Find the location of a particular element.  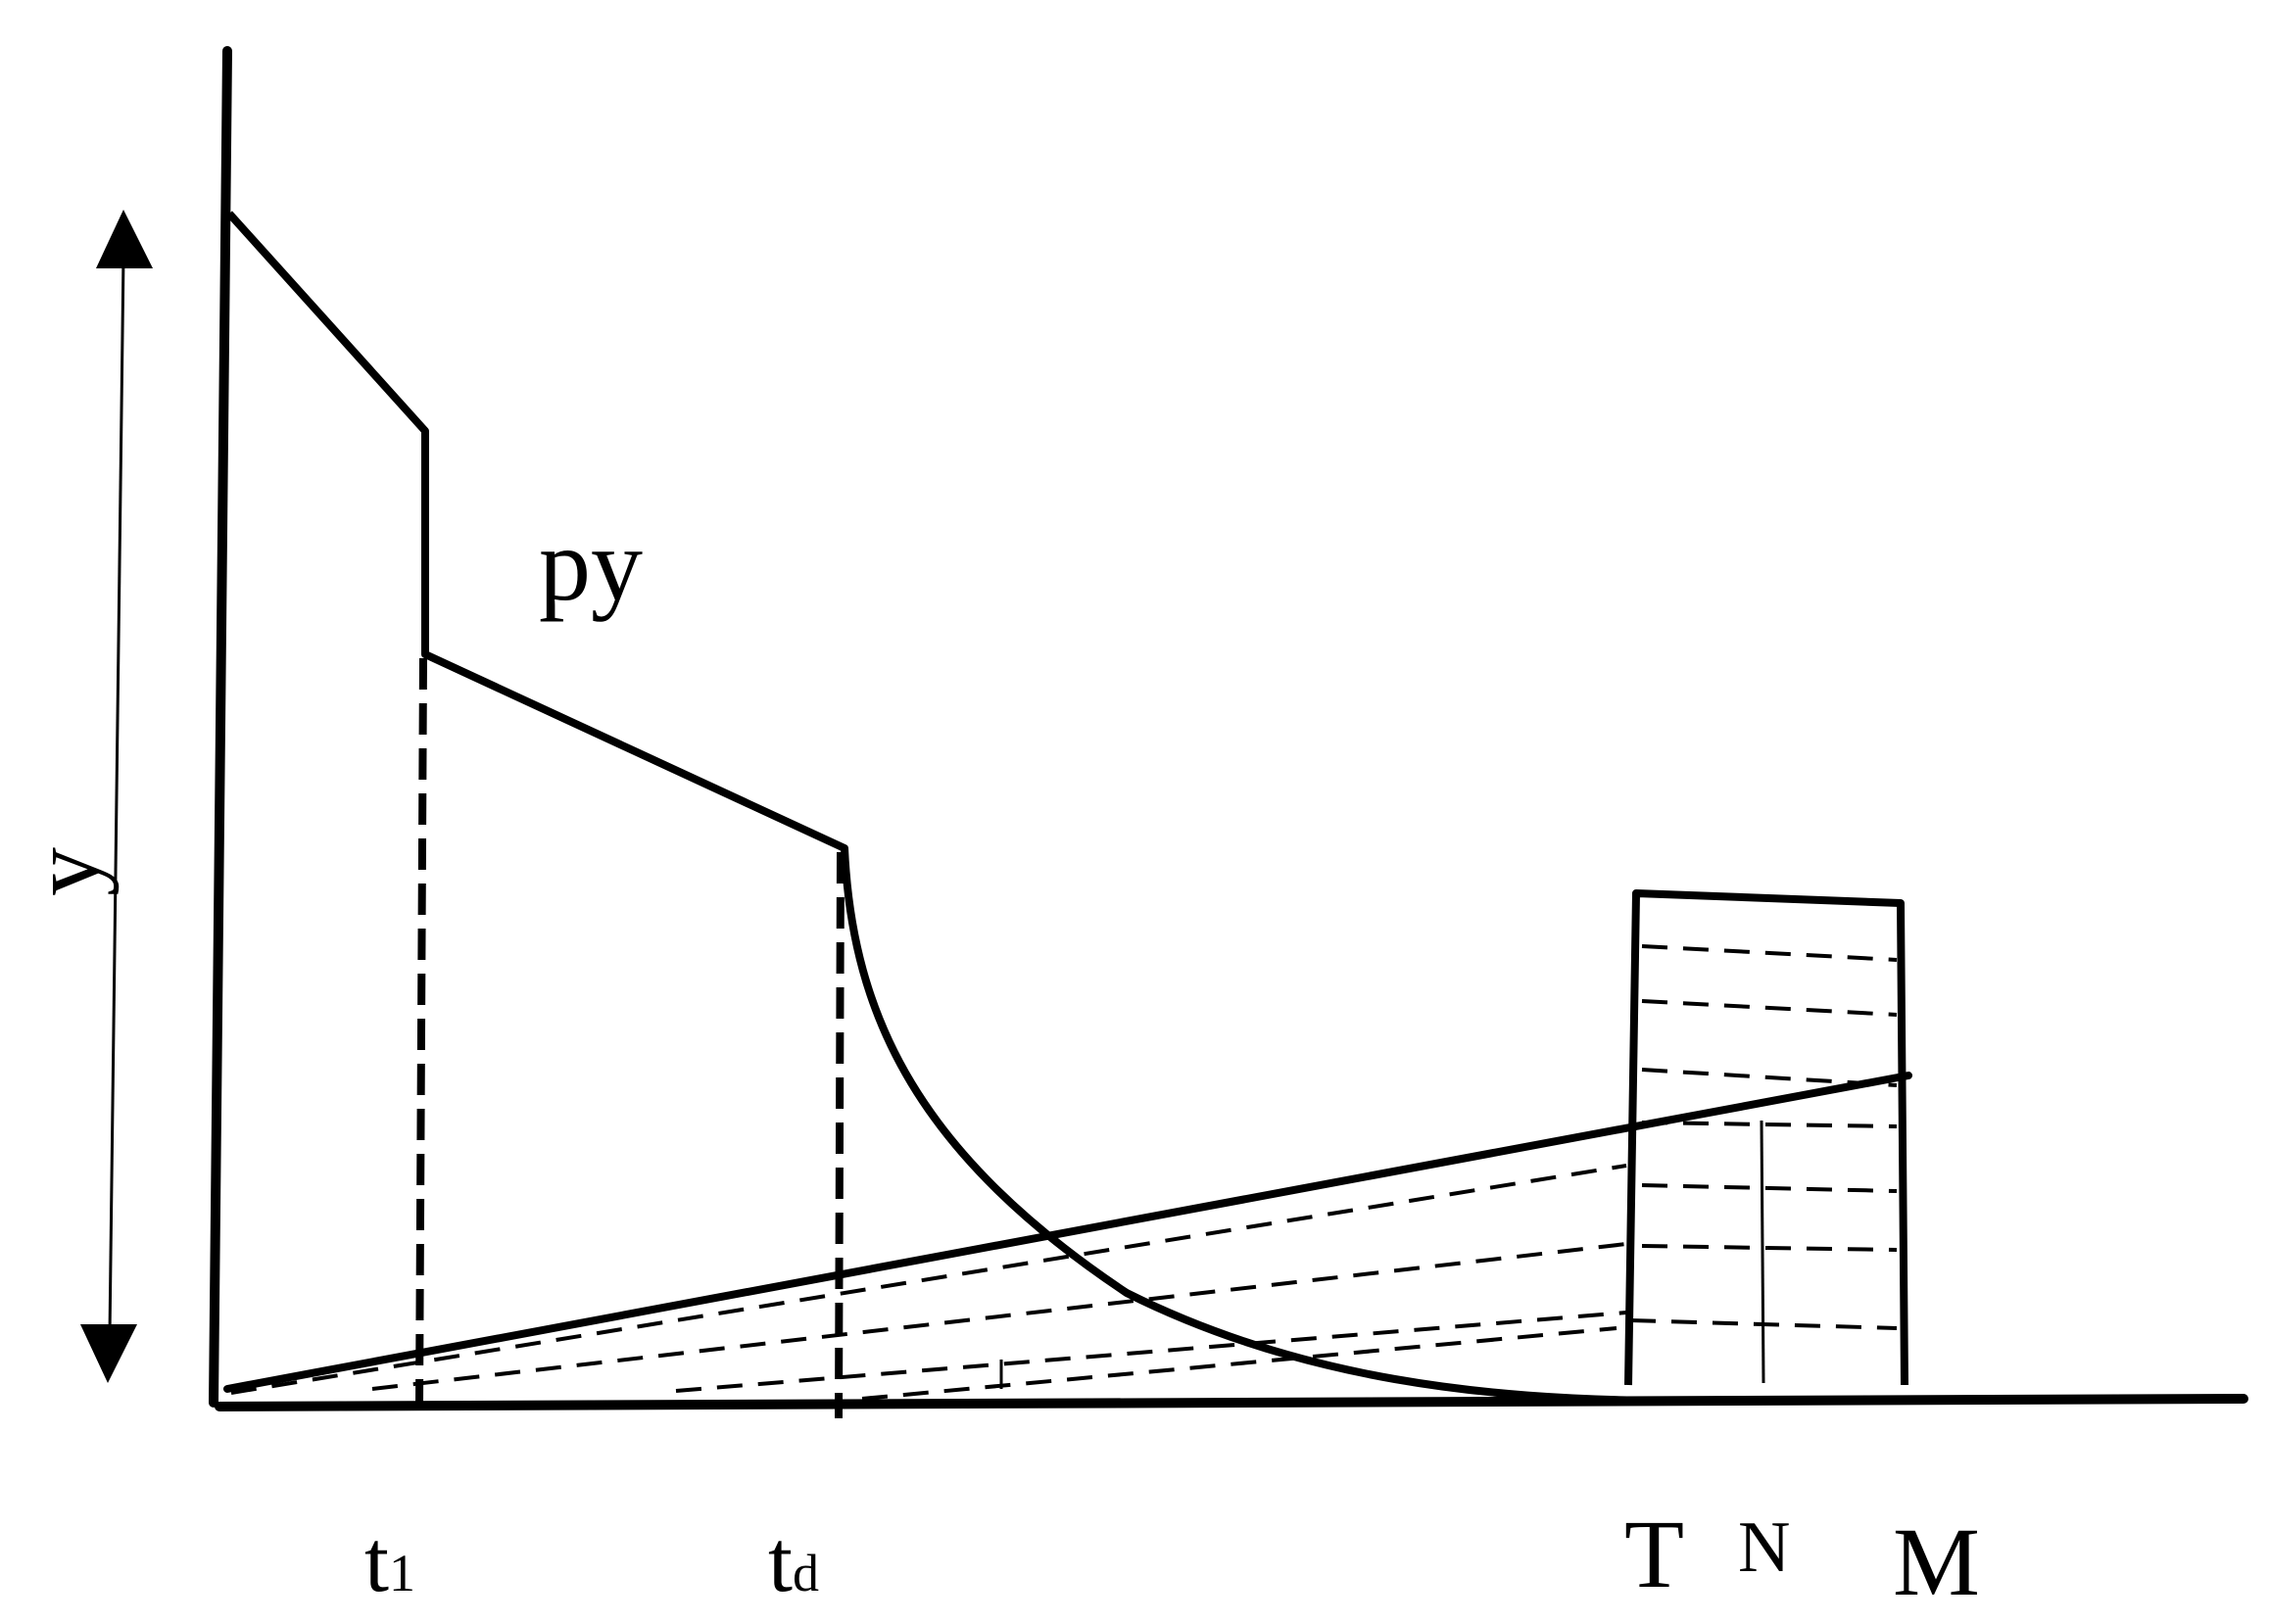

N-label: N is located at coordinates (1764, 1547).